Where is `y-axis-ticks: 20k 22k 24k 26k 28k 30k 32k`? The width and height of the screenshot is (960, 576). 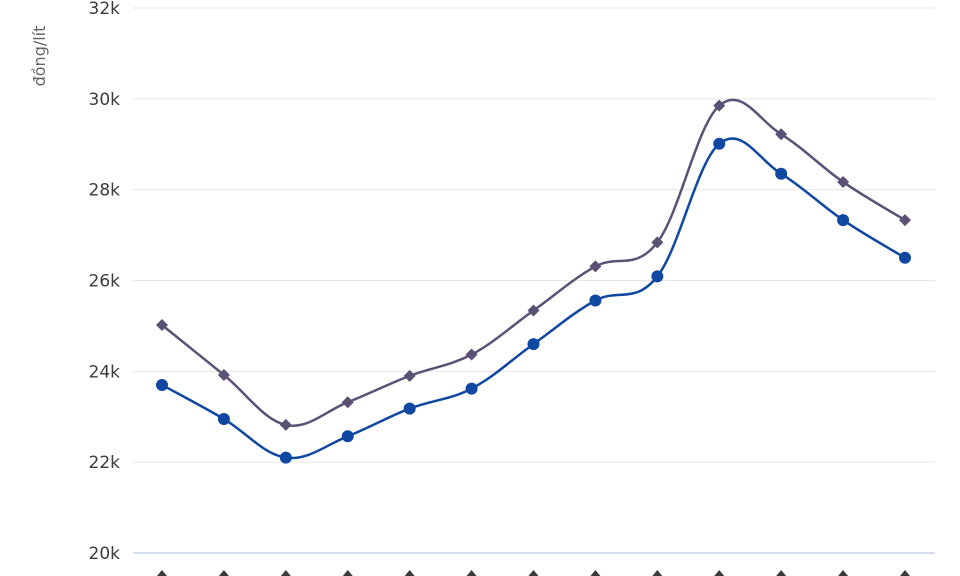
y-axis-ticks: 20k 22k 24k 26k 28k 30k 32k is located at coordinates (105, 282).